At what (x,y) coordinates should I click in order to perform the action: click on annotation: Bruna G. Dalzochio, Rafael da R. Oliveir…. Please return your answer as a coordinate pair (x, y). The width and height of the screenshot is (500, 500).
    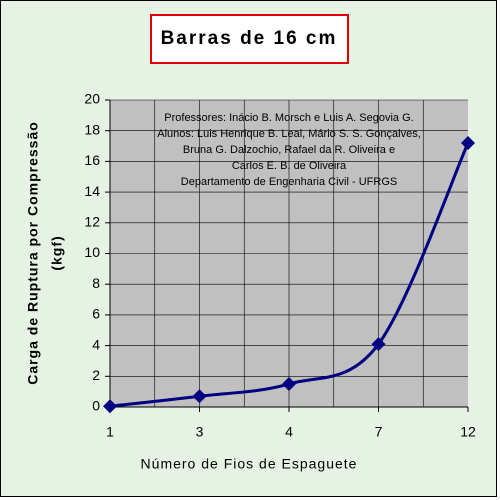
    Looking at the image, I should click on (289, 150).